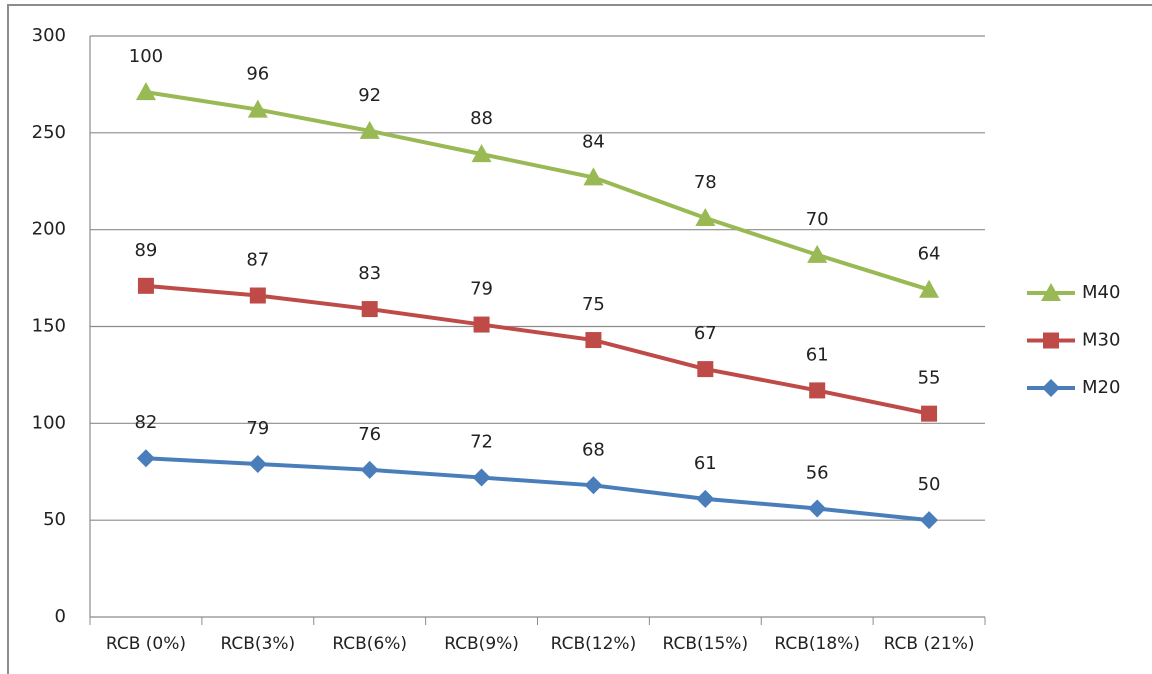  I want to click on x-tick-label: RCB(12%), so click(594, 644).